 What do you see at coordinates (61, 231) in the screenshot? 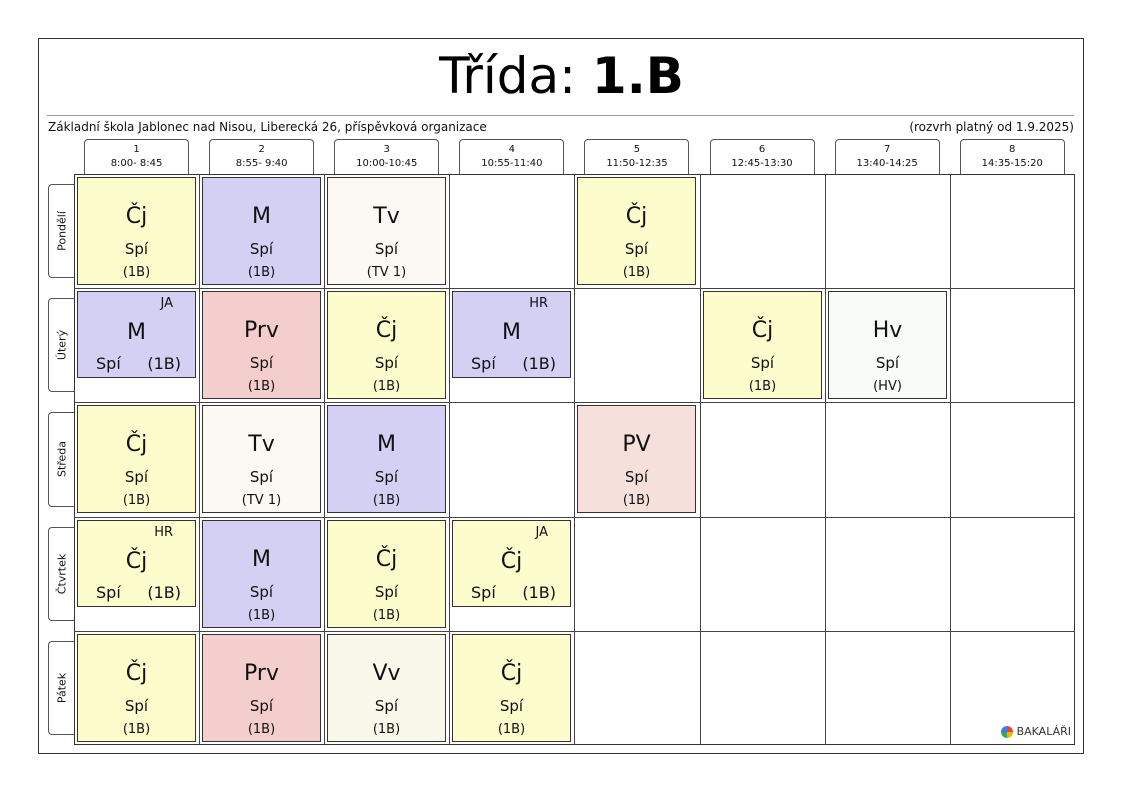
I see `day-header-1: Pondělí` at bounding box center [61, 231].